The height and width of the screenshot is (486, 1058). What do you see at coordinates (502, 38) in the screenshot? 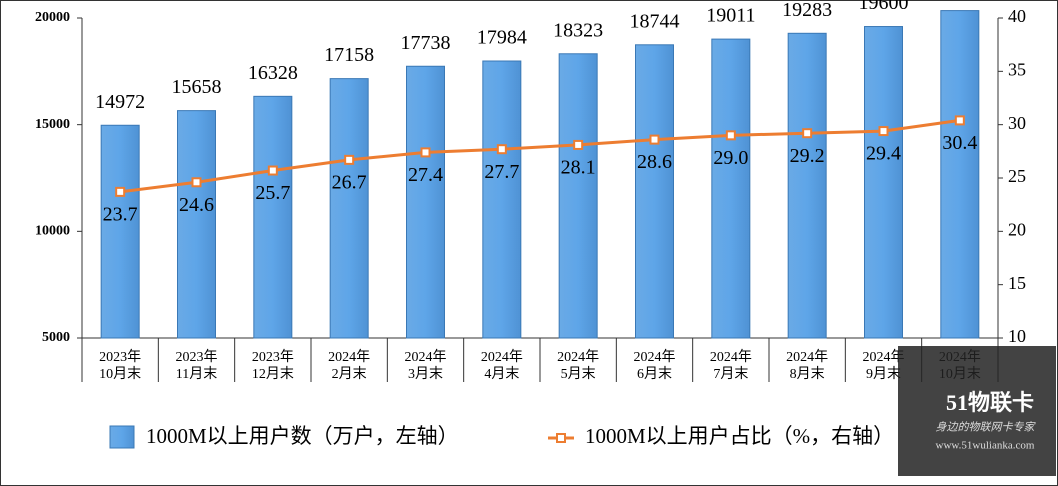
I see `bar-value-label: 17984` at bounding box center [502, 38].